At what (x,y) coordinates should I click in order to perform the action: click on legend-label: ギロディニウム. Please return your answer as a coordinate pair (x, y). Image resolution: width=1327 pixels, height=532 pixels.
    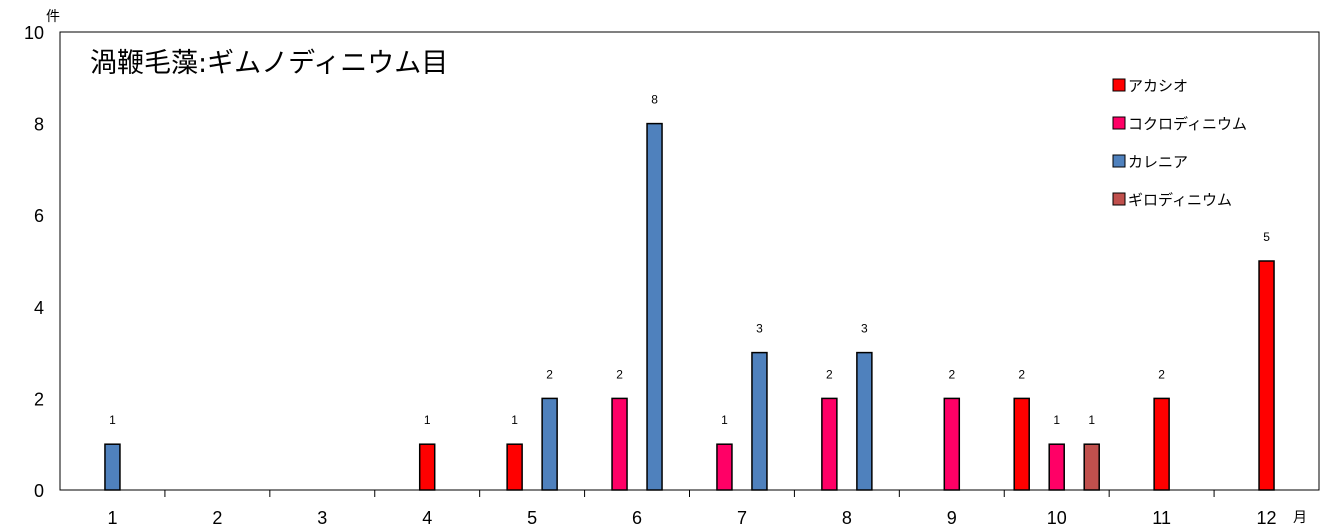
    Looking at the image, I should click on (1180, 200).